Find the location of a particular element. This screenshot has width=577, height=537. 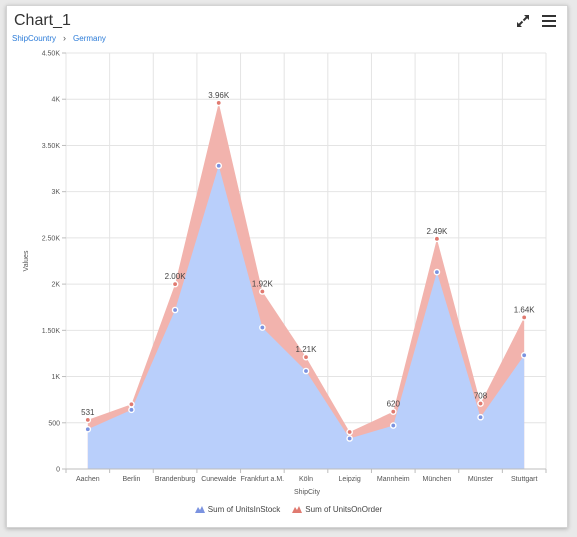

y-tick-label: 3K is located at coordinates (55, 192).